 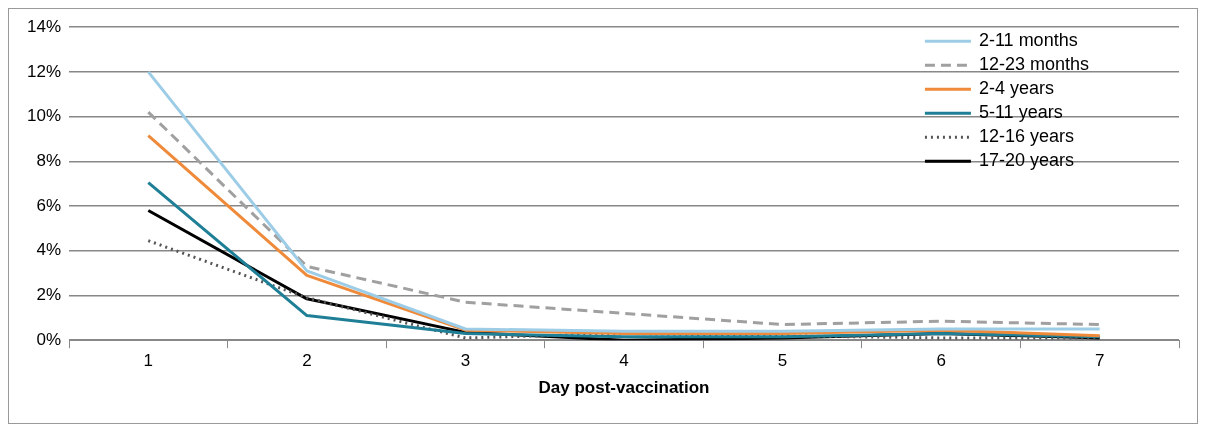 What do you see at coordinates (782, 361) in the screenshot?
I see `x-tick-label: 5` at bounding box center [782, 361].